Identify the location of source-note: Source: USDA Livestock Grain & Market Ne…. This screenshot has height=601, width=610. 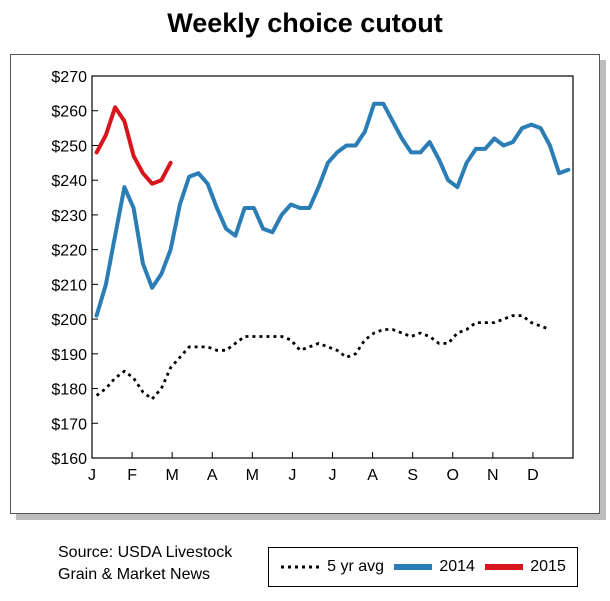
(145, 564).